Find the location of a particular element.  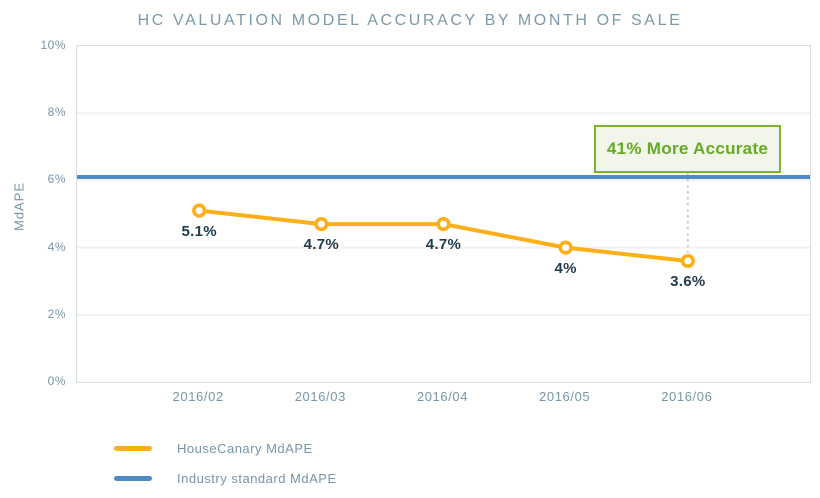

data-point-label: 3.6% is located at coordinates (688, 282).